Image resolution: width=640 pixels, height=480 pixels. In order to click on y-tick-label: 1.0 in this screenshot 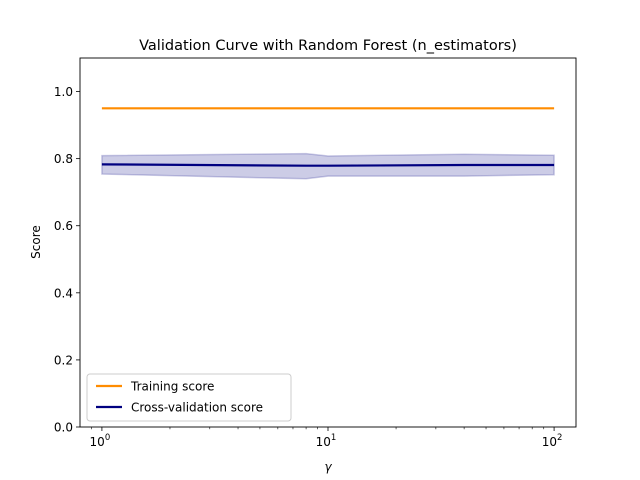, I will do `click(63, 92)`.